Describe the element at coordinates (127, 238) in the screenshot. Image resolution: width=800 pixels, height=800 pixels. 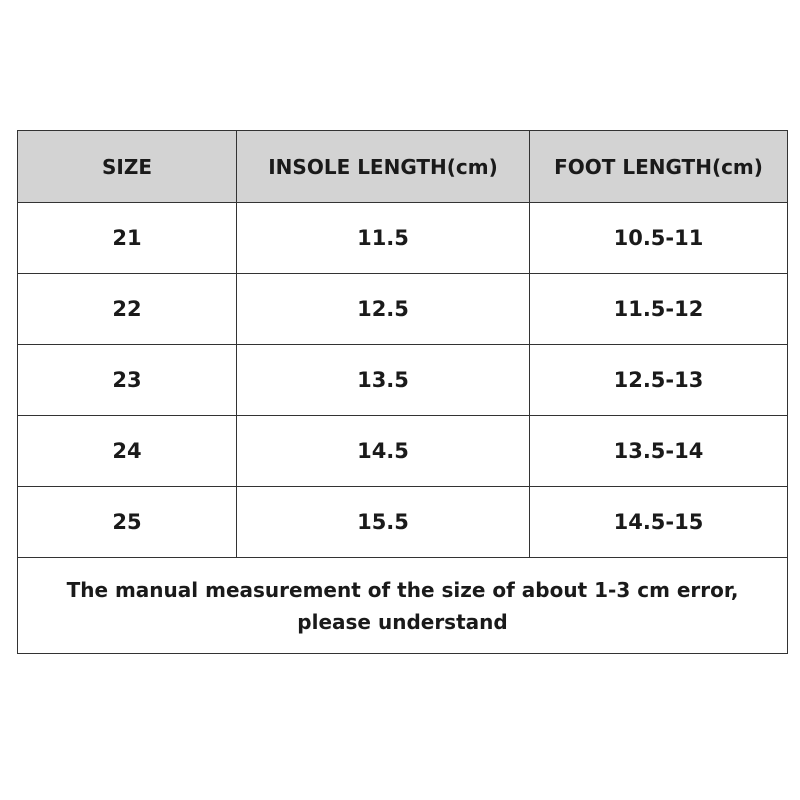
I see `table-cell: 21` at that location.